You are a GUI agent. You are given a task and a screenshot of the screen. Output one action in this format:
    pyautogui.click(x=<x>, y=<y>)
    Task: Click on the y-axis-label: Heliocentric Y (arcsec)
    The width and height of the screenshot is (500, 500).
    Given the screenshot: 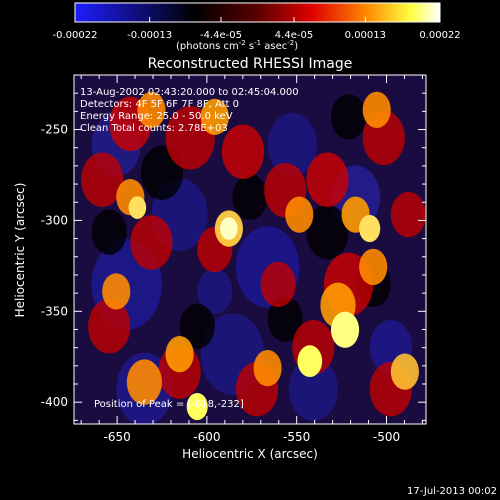 What is the action you would take?
    pyautogui.click(x=20, y=250)
    